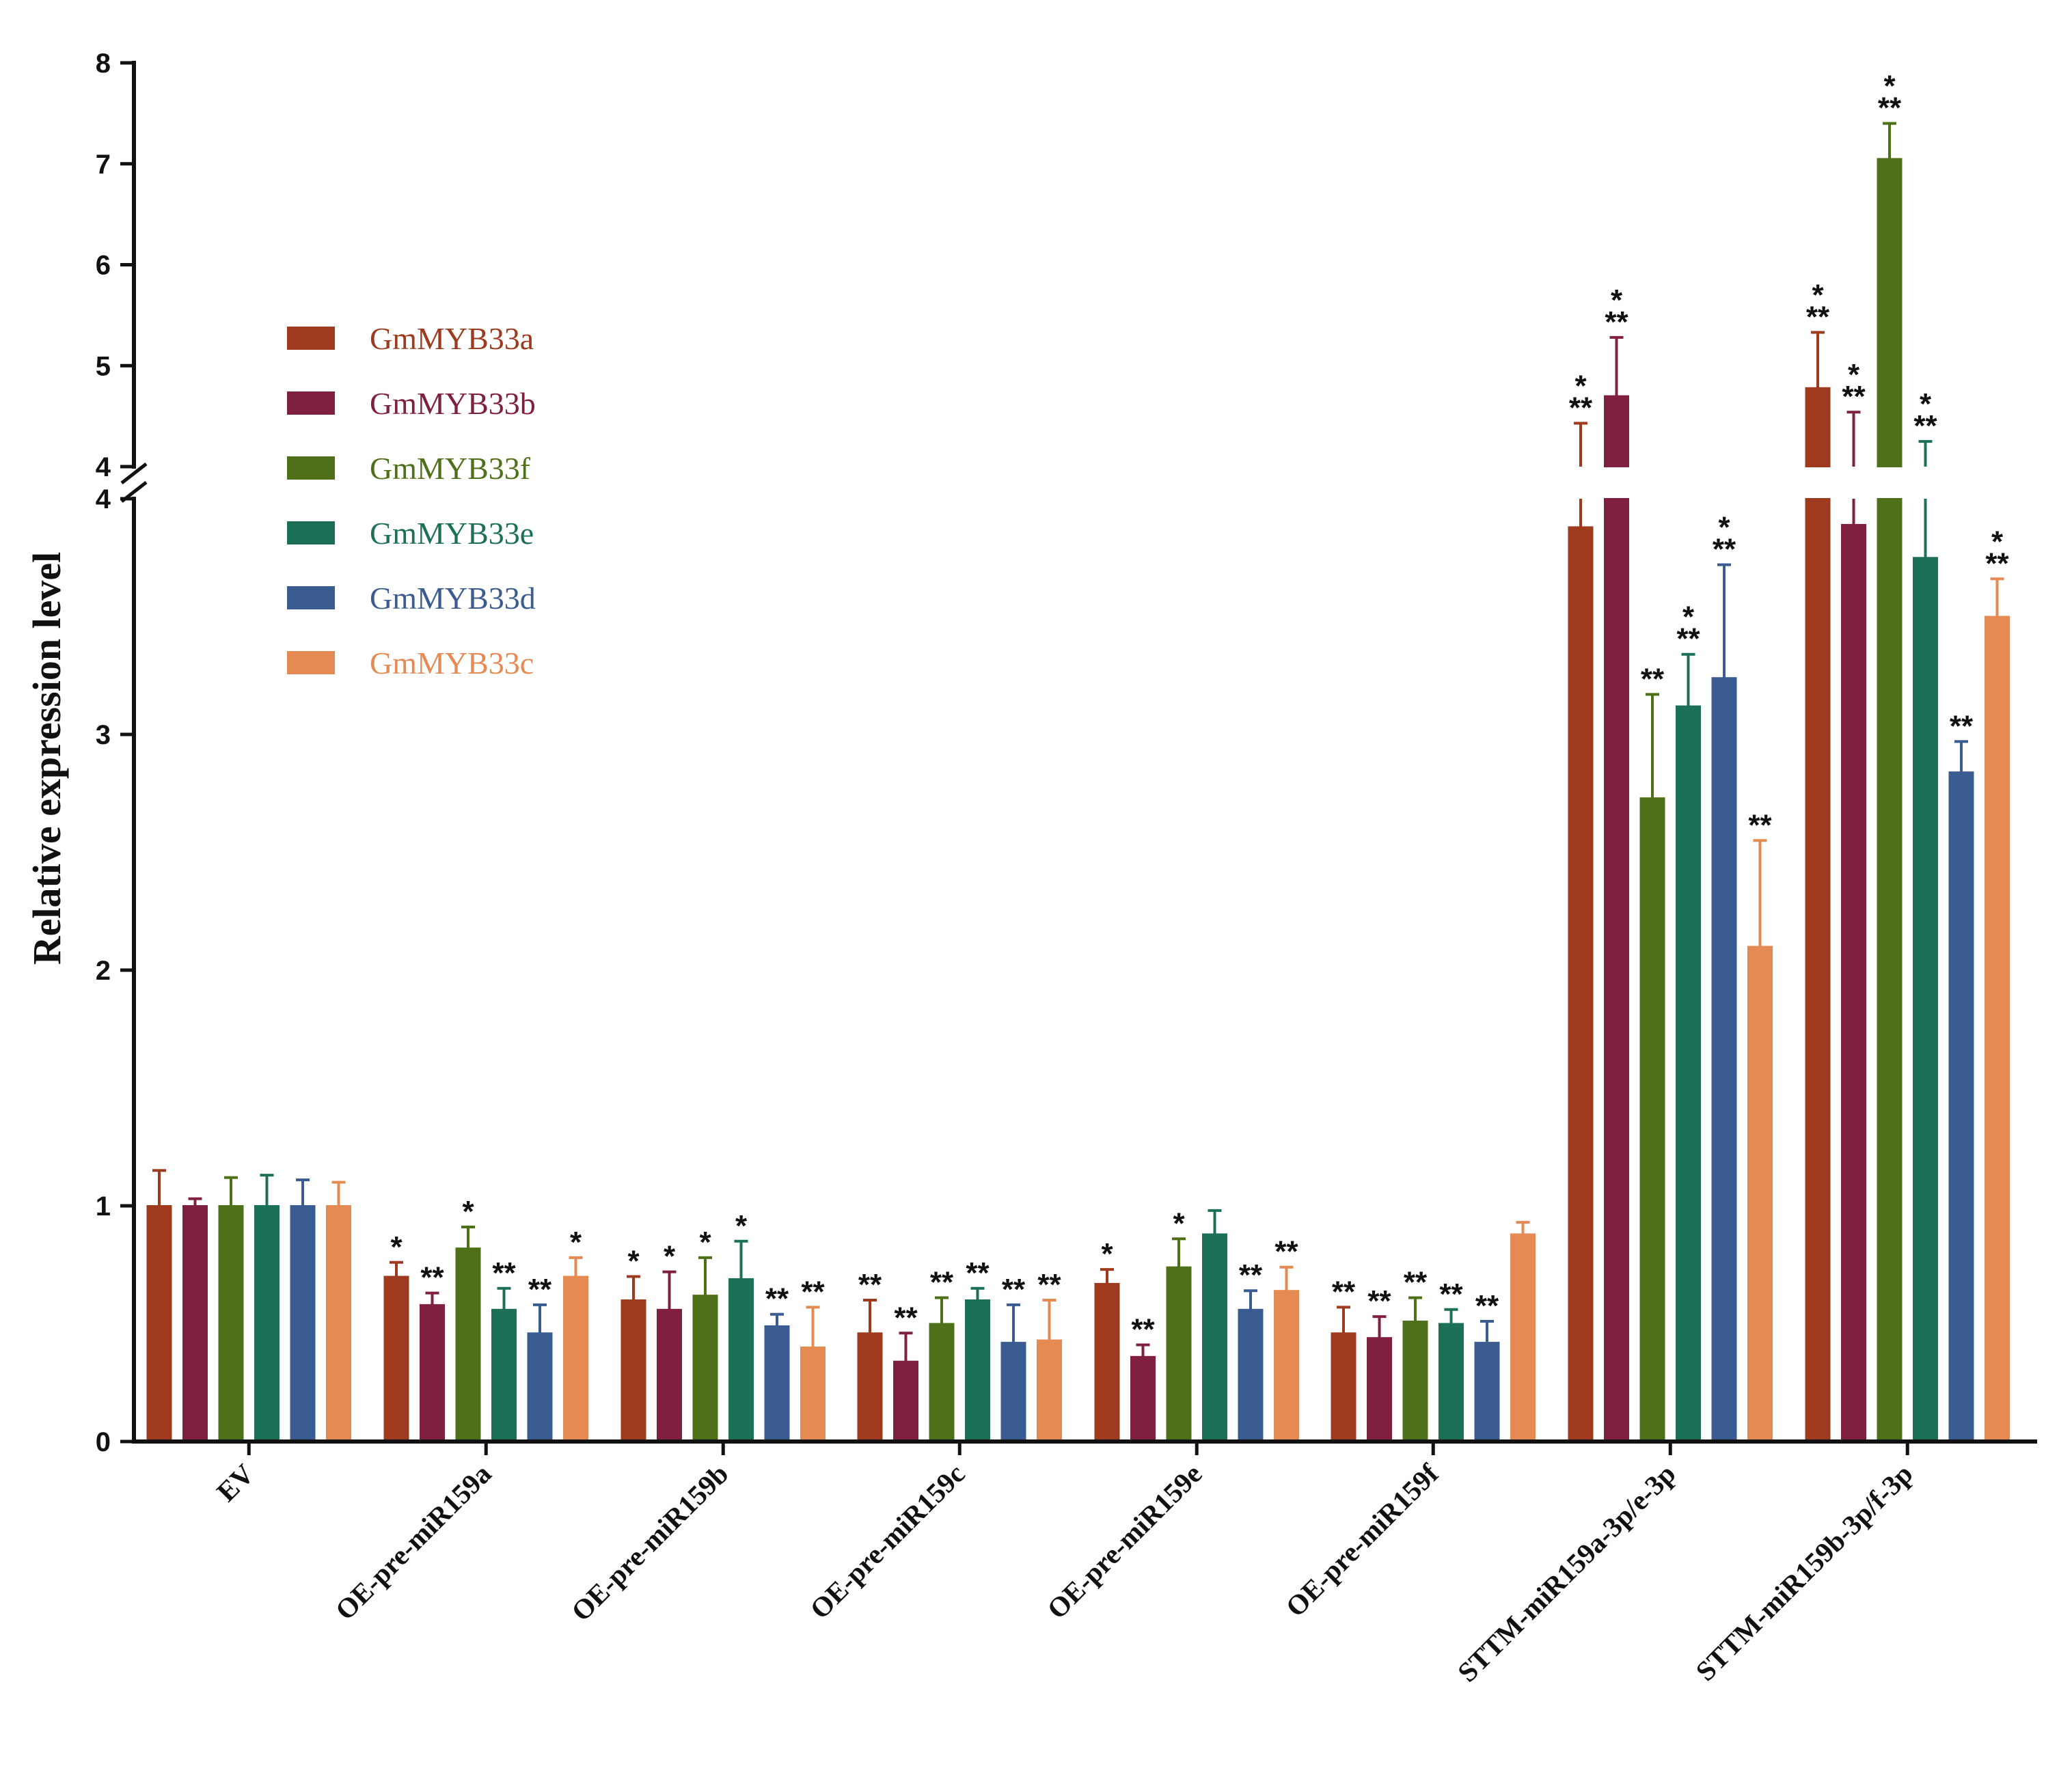  Describe the element at coordinates (104, 266) in the screenshot. I see `y-tick-label: 6` at that location.